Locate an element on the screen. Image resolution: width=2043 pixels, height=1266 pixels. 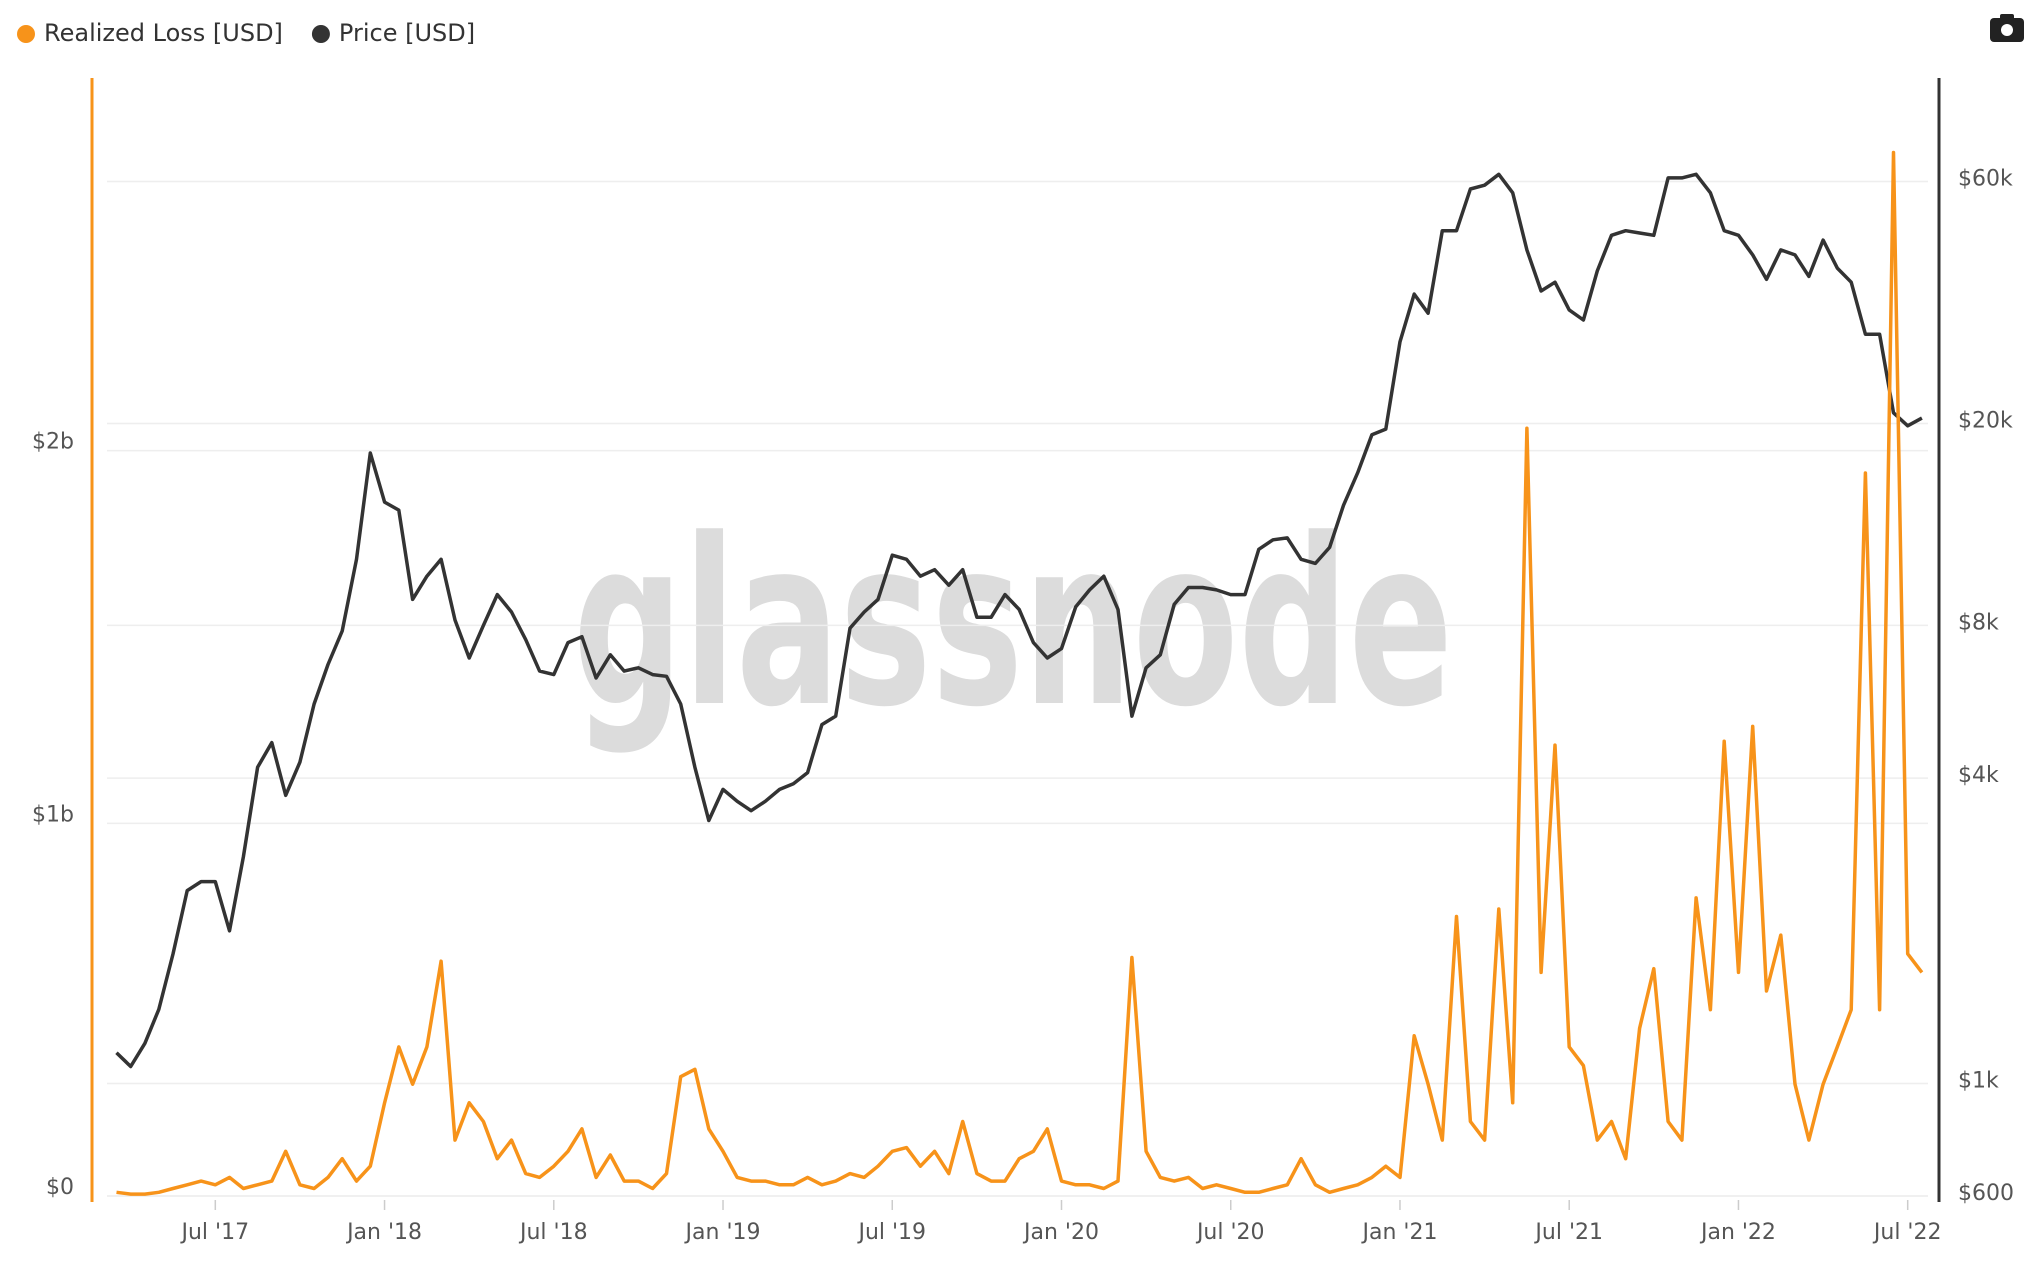
camera-lens is located at coordinates (2007, 30).